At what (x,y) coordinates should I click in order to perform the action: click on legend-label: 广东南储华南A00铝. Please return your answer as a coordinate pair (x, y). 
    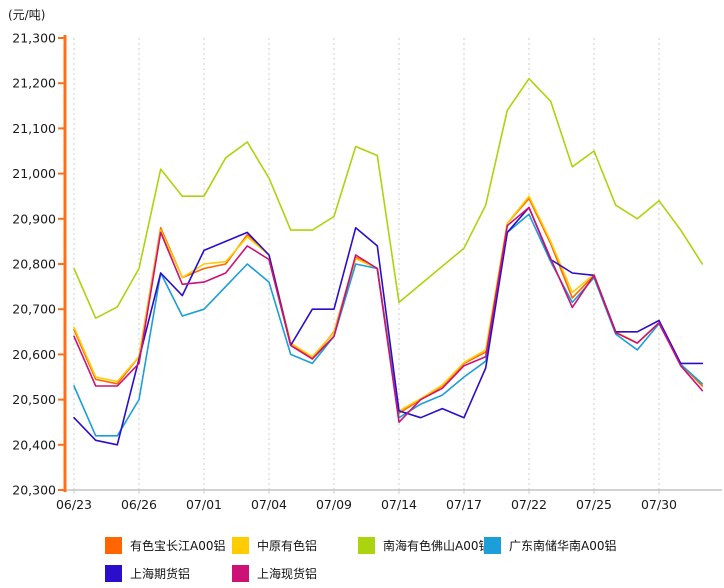
    Looking at the image, I should click on (563, 545).